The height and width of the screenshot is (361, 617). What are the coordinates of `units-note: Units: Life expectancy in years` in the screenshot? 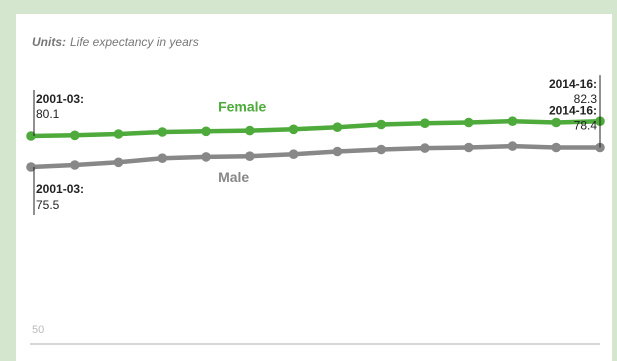 It's located at (115, 42).